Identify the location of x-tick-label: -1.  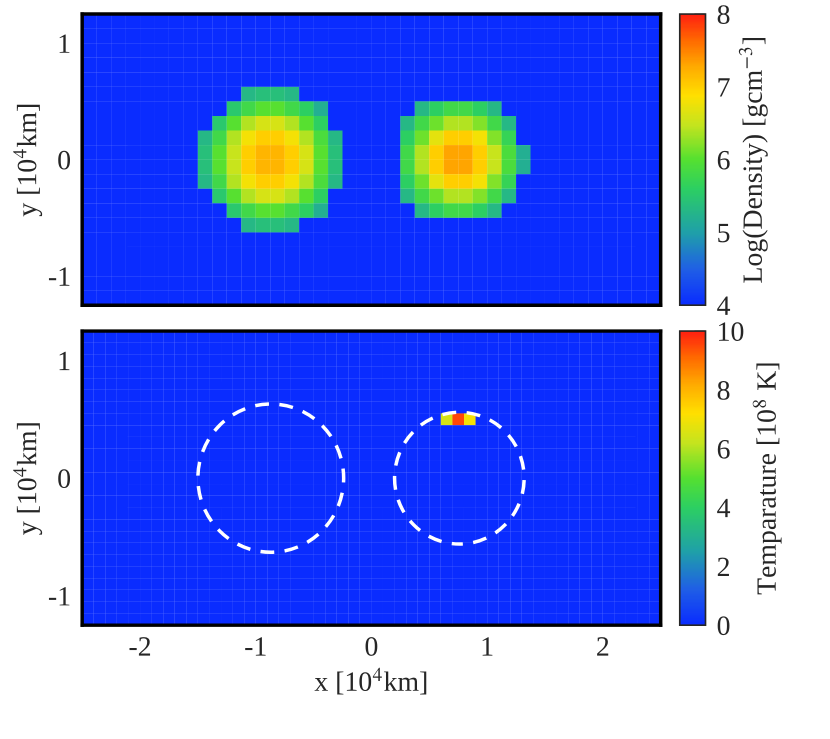
(255, 646).